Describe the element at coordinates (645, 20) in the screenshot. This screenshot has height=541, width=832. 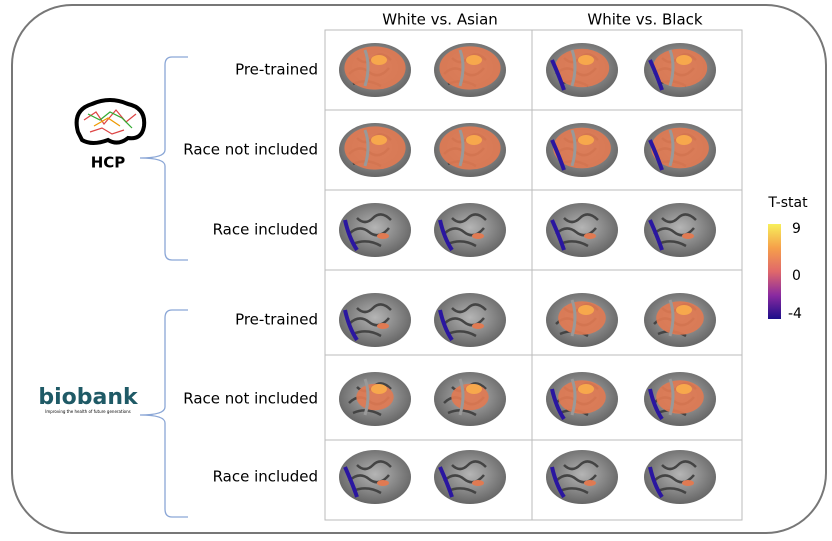
I see `column-header: White vs. Black` at that location.